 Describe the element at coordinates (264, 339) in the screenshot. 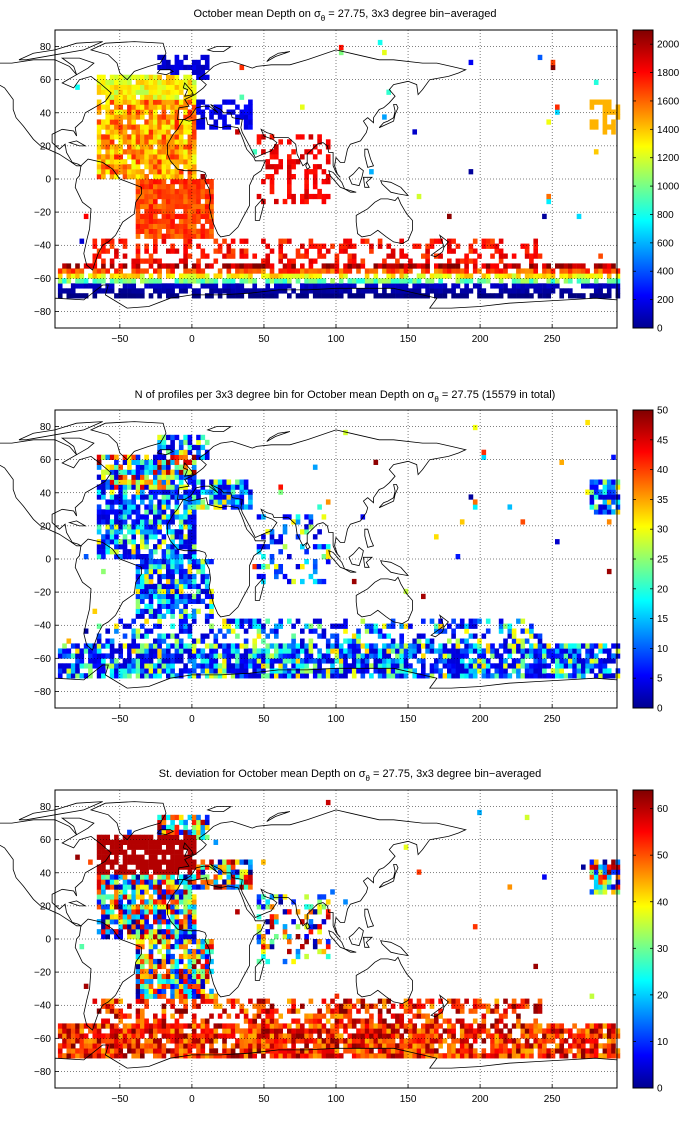

I see `x-tick-label: 50` at that location.